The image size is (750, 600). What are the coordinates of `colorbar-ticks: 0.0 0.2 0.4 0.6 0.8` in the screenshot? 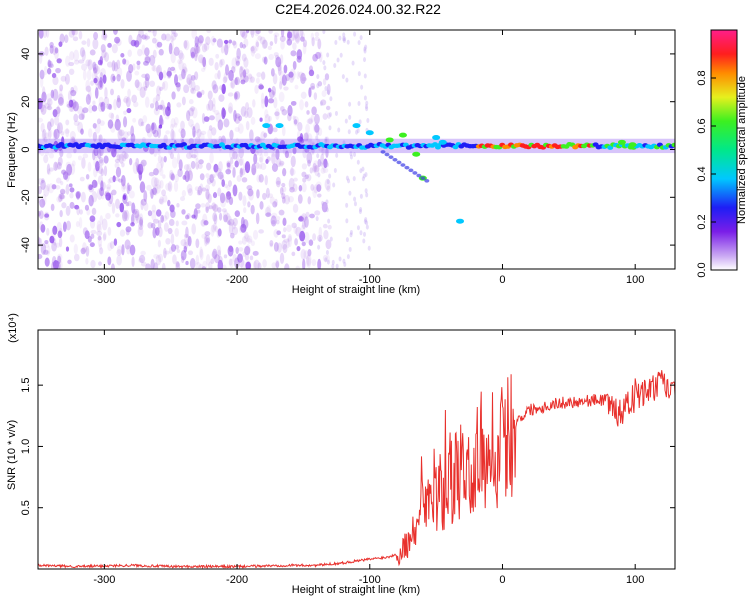 It's located at (706, 174).